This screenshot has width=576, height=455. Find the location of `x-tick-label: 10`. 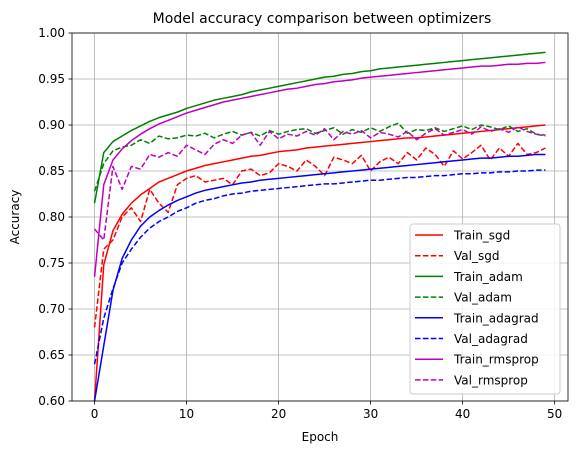

x-tick-label: 10 is located at coordinates (186, 414).